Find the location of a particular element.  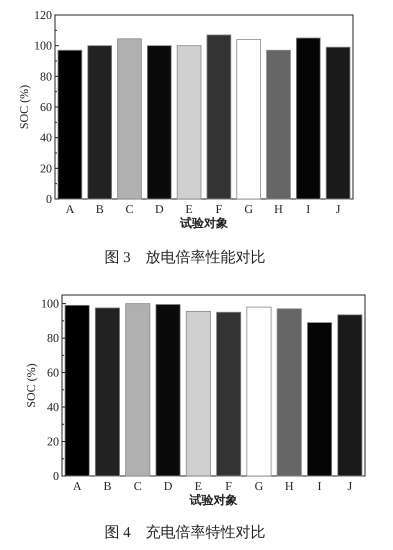

y-tick-label: 120 is located at coordinates (43, 15).